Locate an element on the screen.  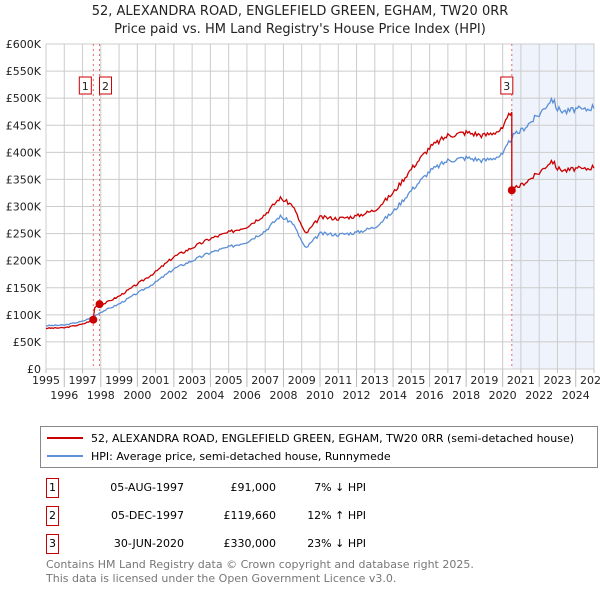
x-tick-label: 2019 is located at coordinates (484, 380).